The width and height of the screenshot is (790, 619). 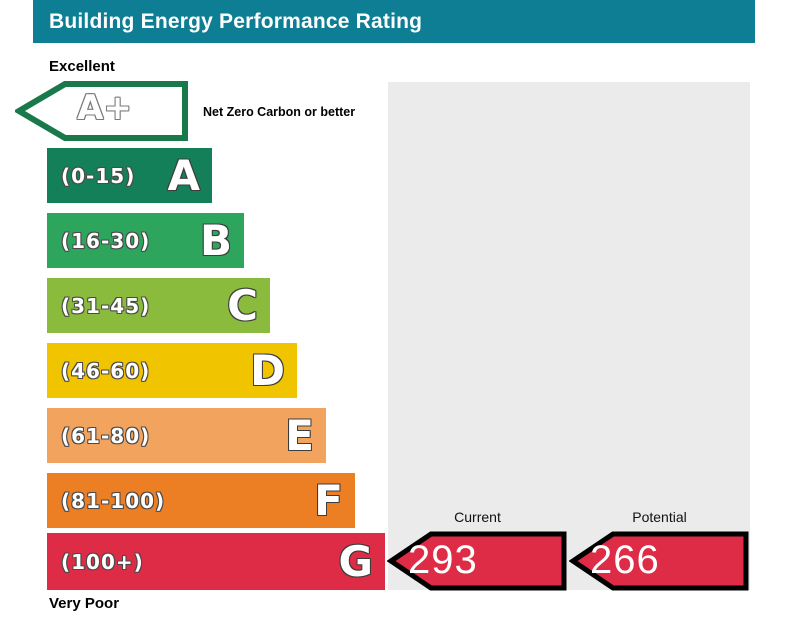 I want to click on band-row-e: (61-80) E, so click(x=186, y=435).